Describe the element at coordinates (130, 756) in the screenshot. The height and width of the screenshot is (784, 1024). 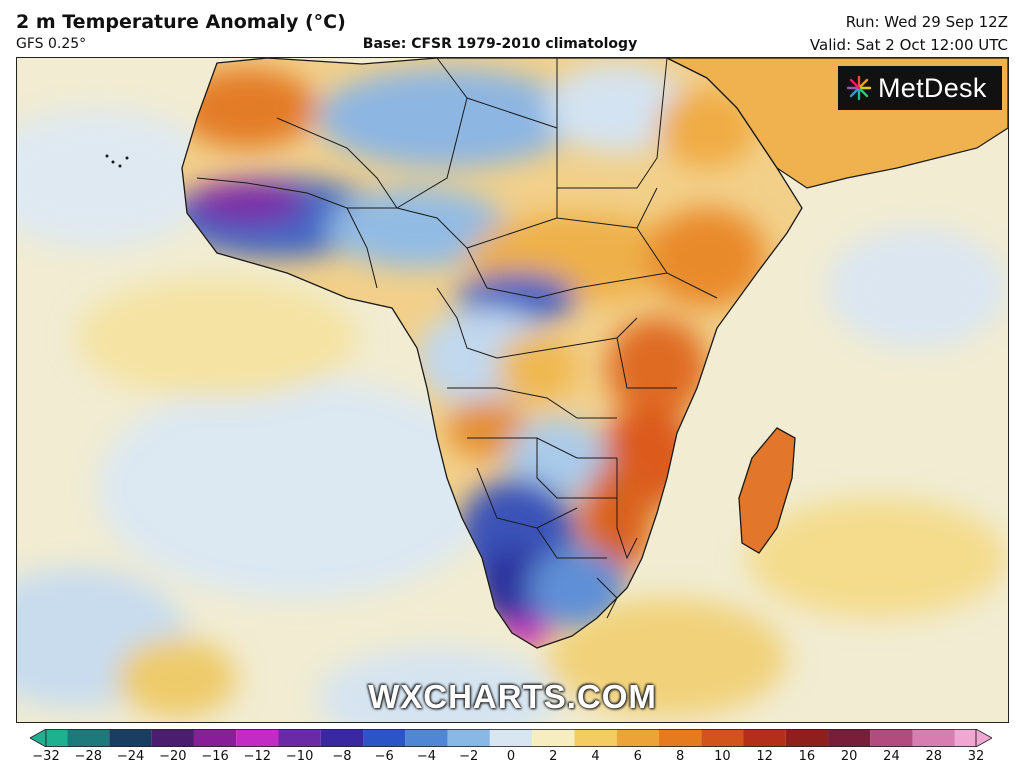
I see `colorbar-tick-label: −24` at that location.